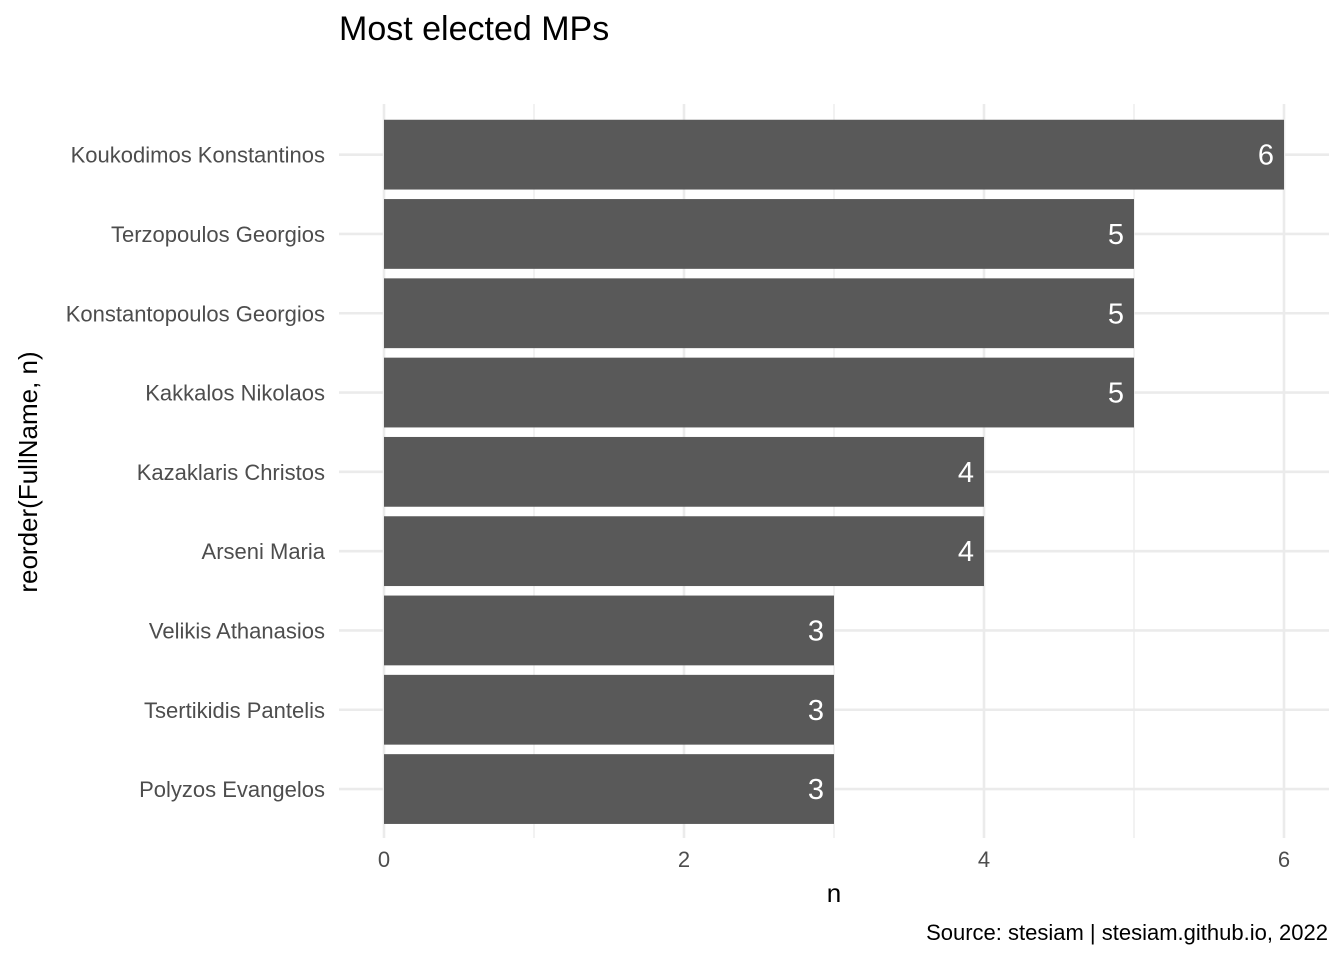 Image resolution: width=1344 pixels, height=960 pixels. I want to click on x-tick-label: 2, so click(684, 859).